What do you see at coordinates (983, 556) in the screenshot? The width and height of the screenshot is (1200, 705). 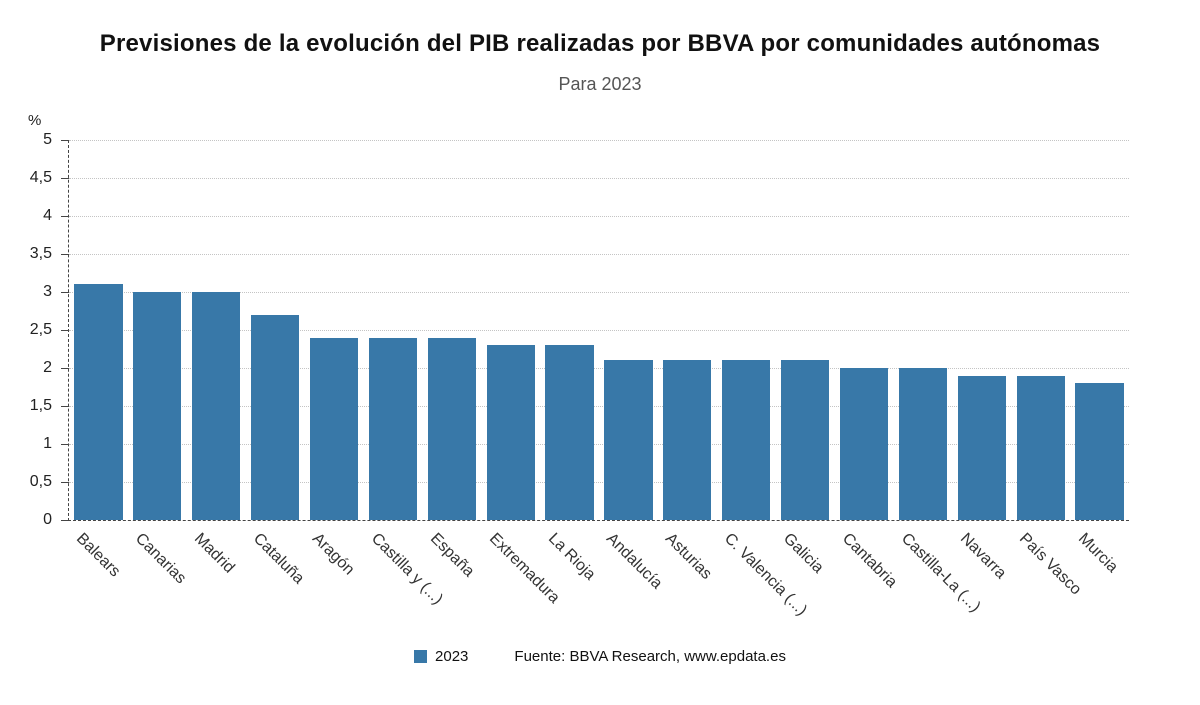 I see `x-axis-tick-label: Navarra` at bounding box center [983, 556].